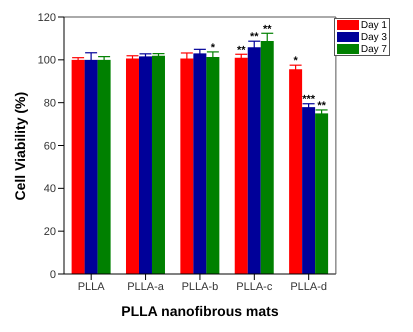  I want to click on x-tick-label: PLLA-b, so click(200, 286).